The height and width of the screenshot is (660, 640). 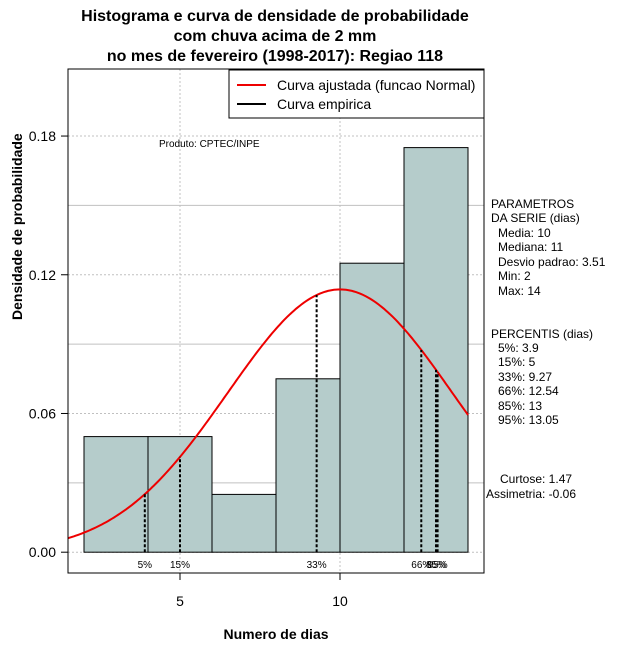 I want to click on legend-entry: Curva ajustada (funcao Normal), so click(x=376, y=85).